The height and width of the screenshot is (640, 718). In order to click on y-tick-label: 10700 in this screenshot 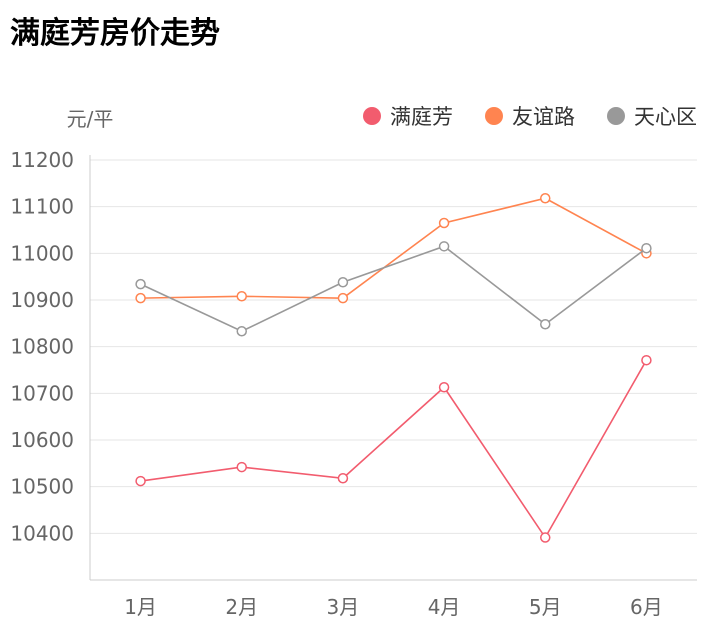, I will do `click(42, 393)`.